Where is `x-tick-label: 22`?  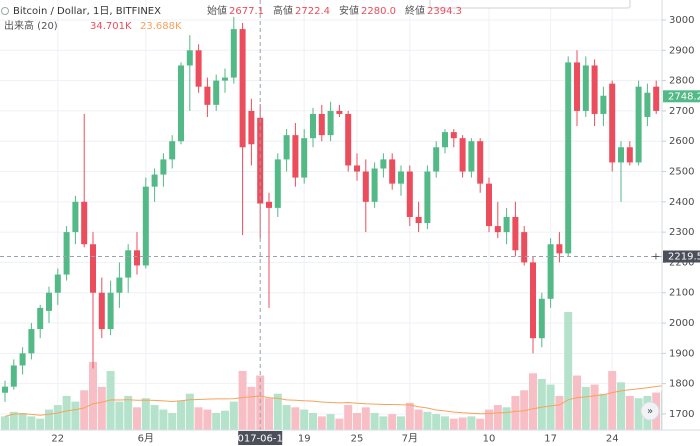
x-tick-label: 22 is located at coordinates (57, 439).